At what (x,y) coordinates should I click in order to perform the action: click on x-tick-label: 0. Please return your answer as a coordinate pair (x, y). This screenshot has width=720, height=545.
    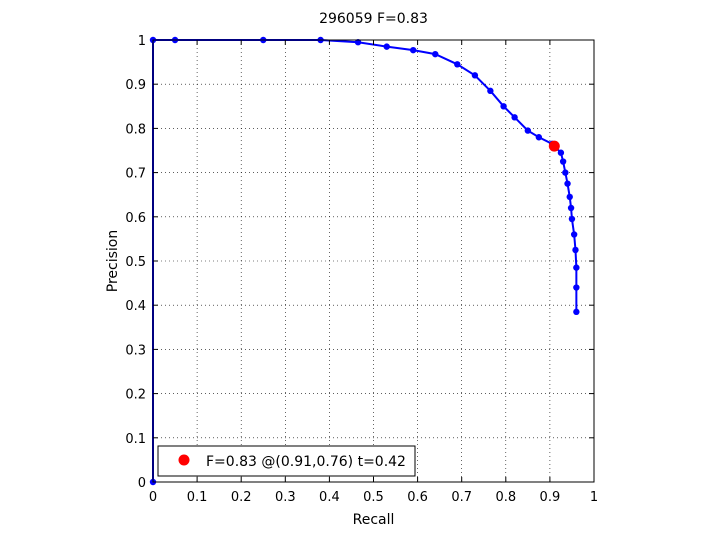
    Looking at the image, I should click on (153, 497).